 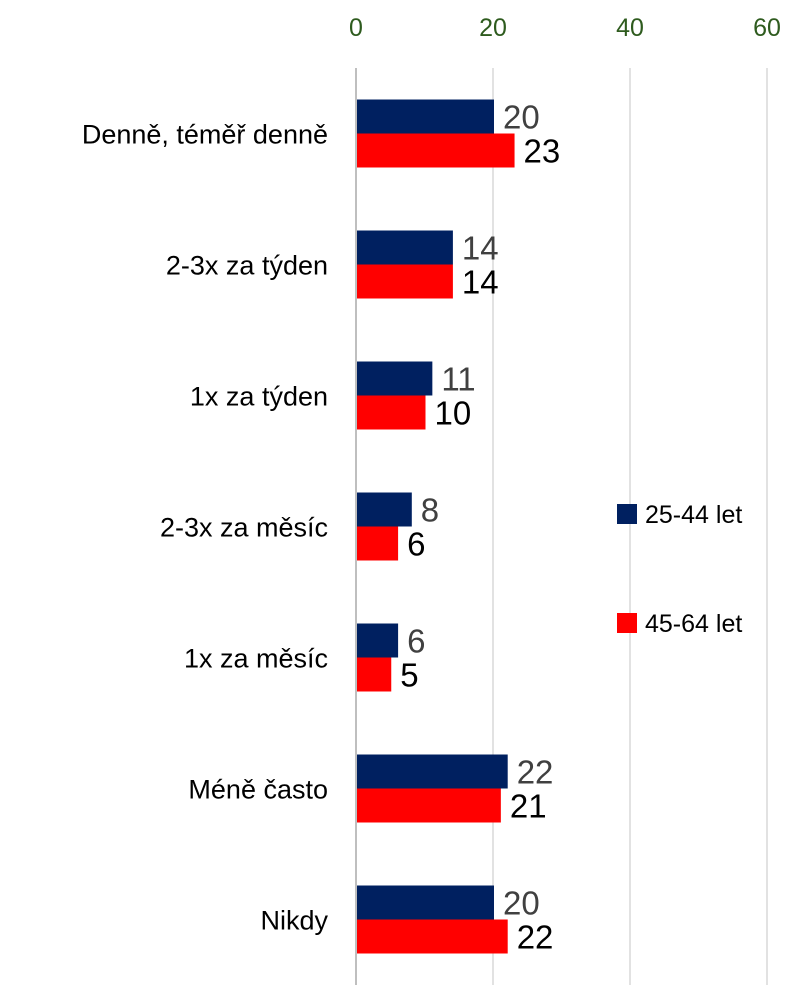 What do you see at coordinates (528, 806) in the screenshot?
I see `data-label: 21` at bounding box center [528, 806].